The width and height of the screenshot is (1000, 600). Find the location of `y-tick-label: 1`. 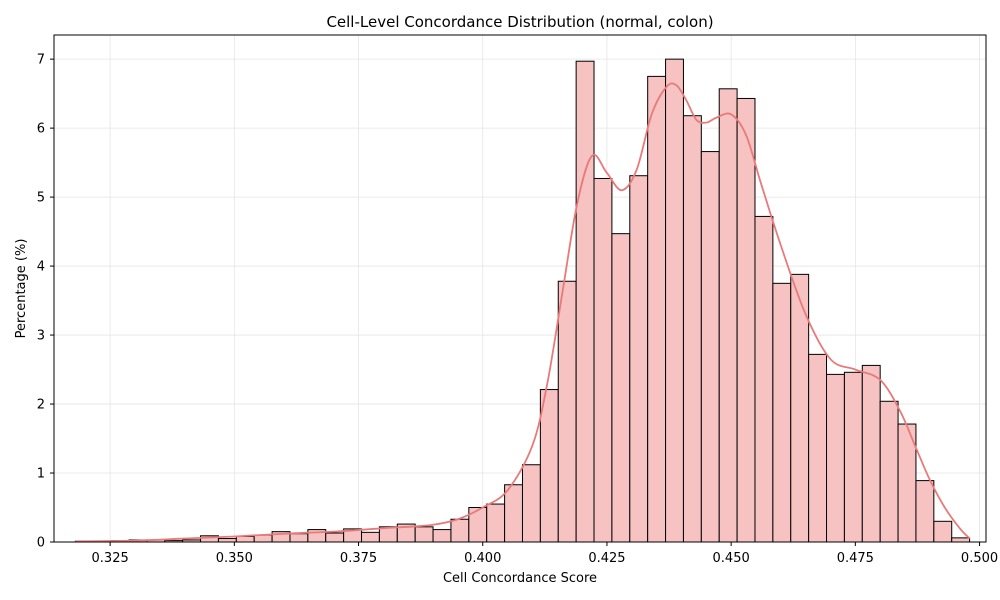

y-tick-label: 1 is located at coordinates (41, 474).